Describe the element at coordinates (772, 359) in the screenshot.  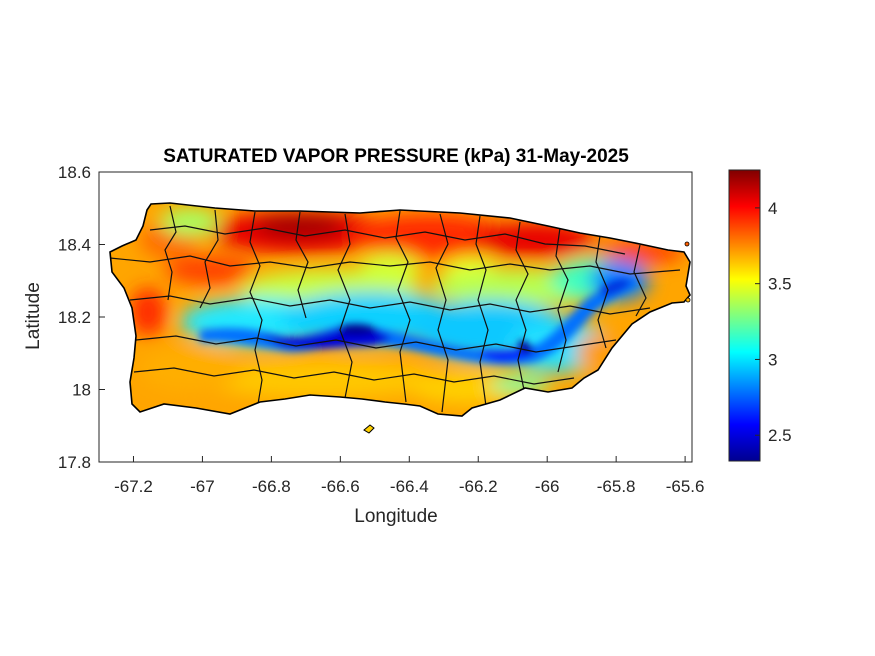
I see `colorbar-tick-label: 3` at that location.